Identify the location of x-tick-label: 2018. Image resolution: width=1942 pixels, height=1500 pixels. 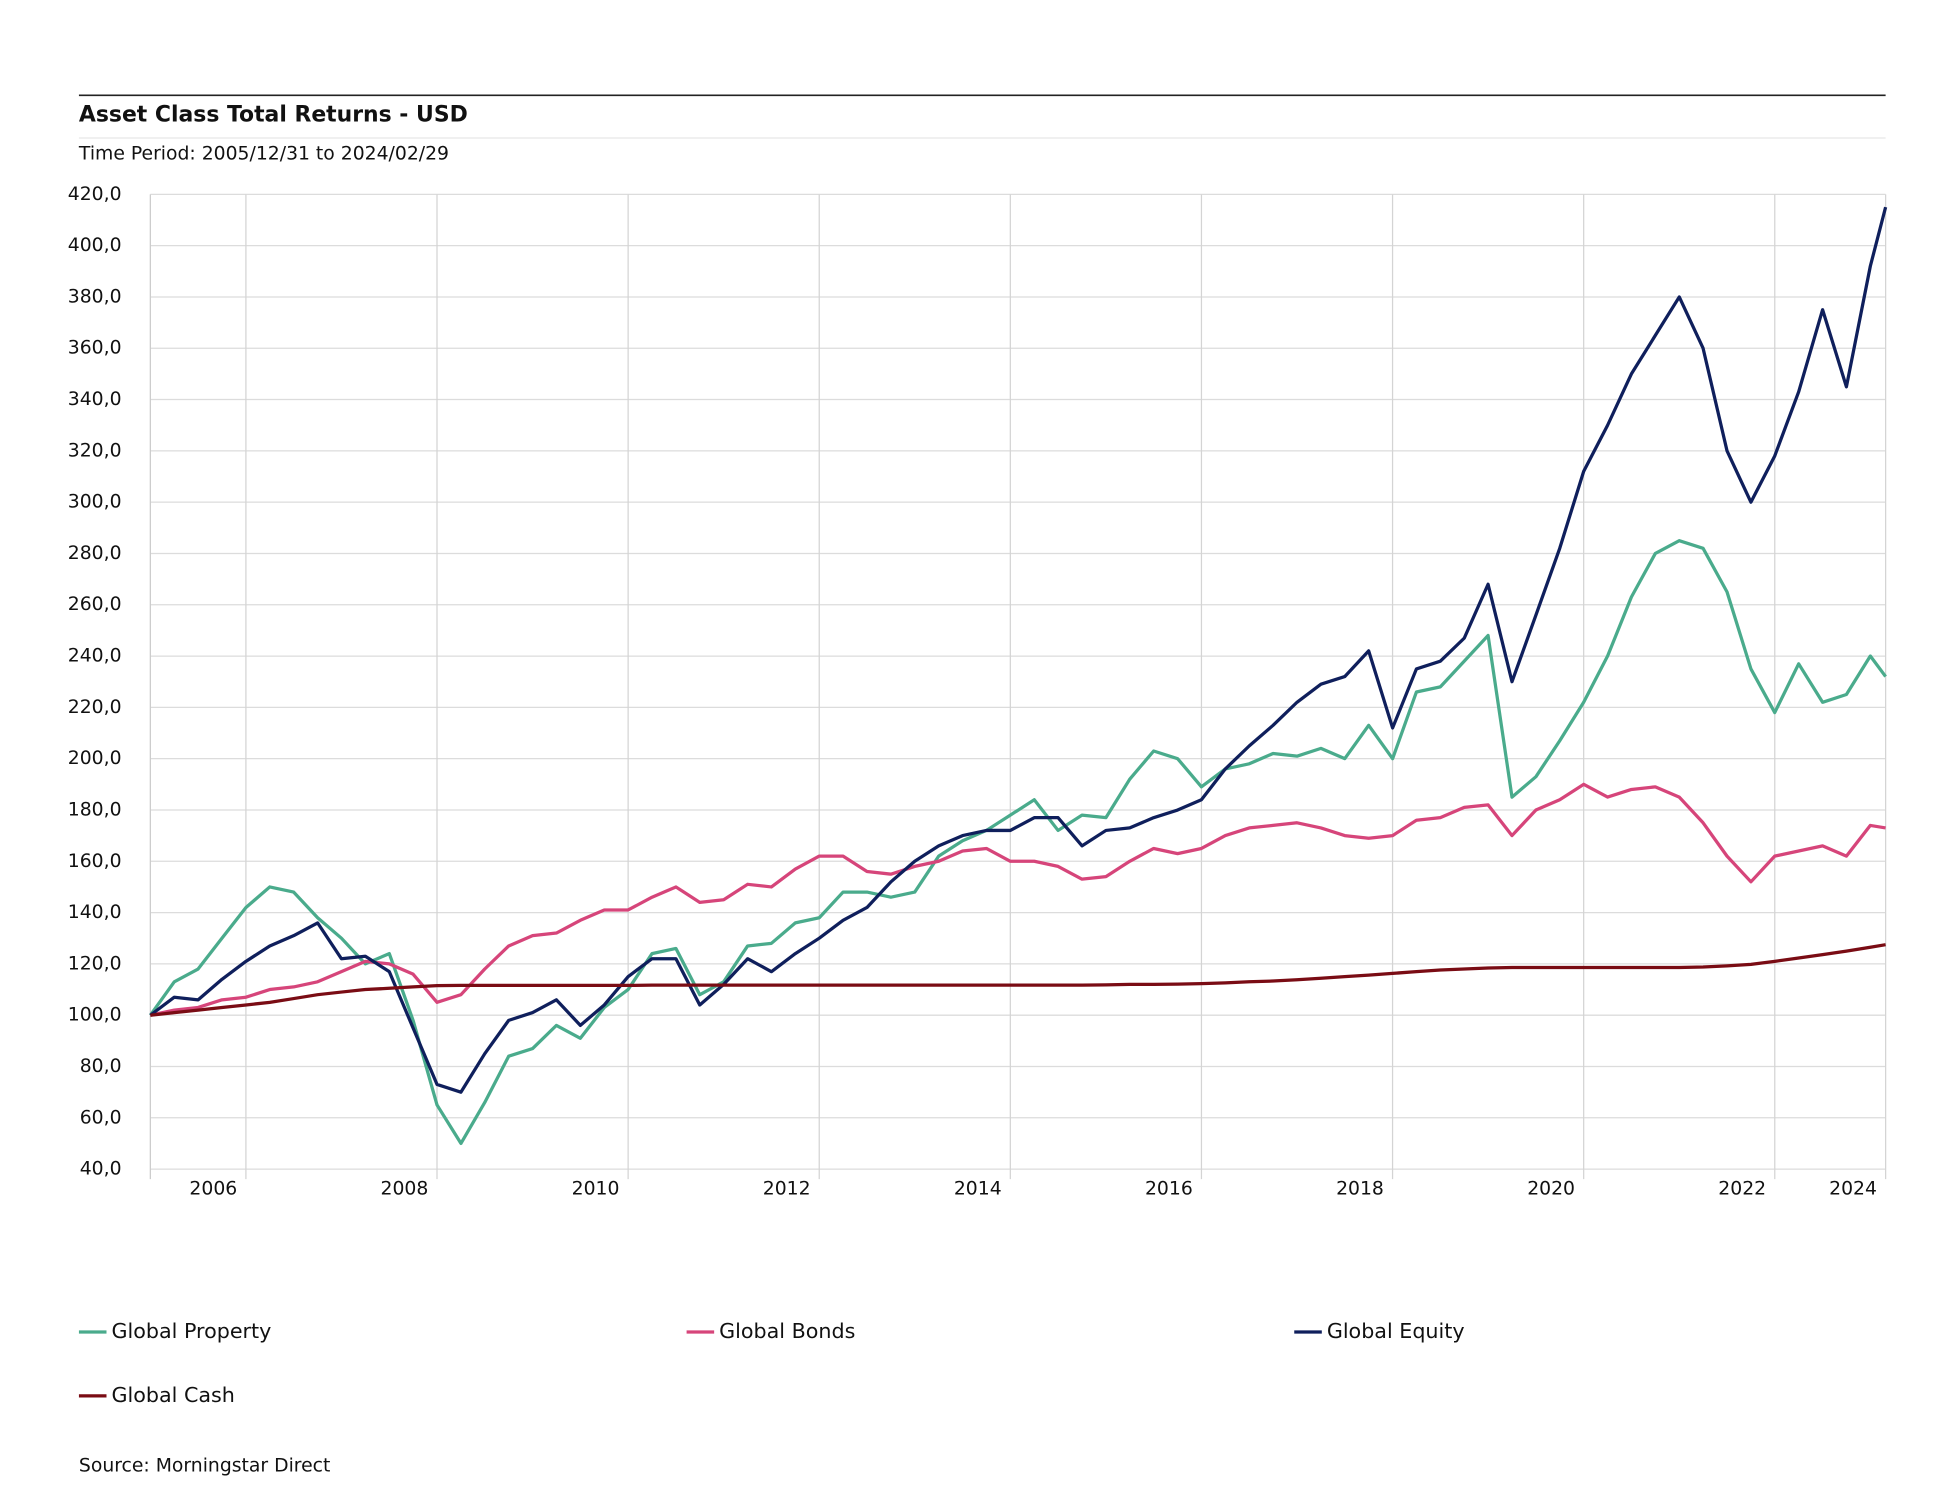
(1360, 1189).